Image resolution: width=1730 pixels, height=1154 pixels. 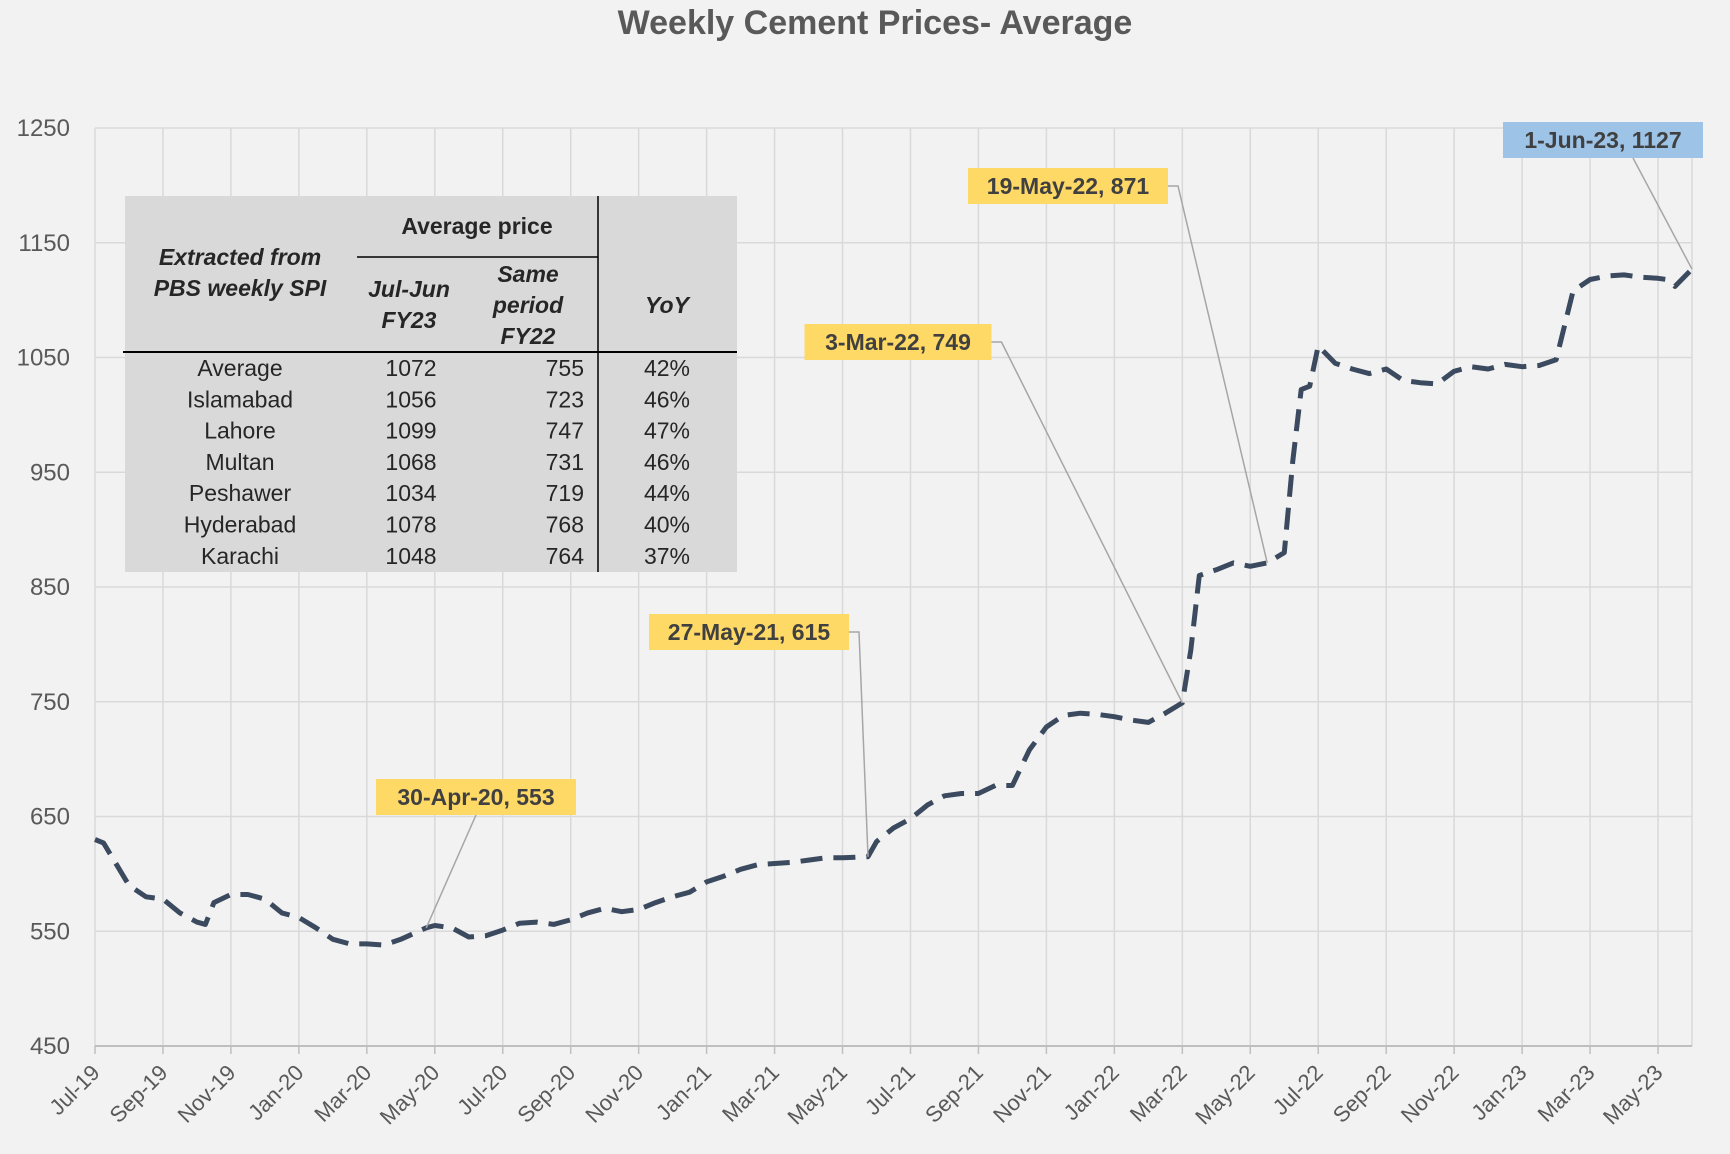 I want to click on y-tick-label: 1250, so click(x=43, y=128).